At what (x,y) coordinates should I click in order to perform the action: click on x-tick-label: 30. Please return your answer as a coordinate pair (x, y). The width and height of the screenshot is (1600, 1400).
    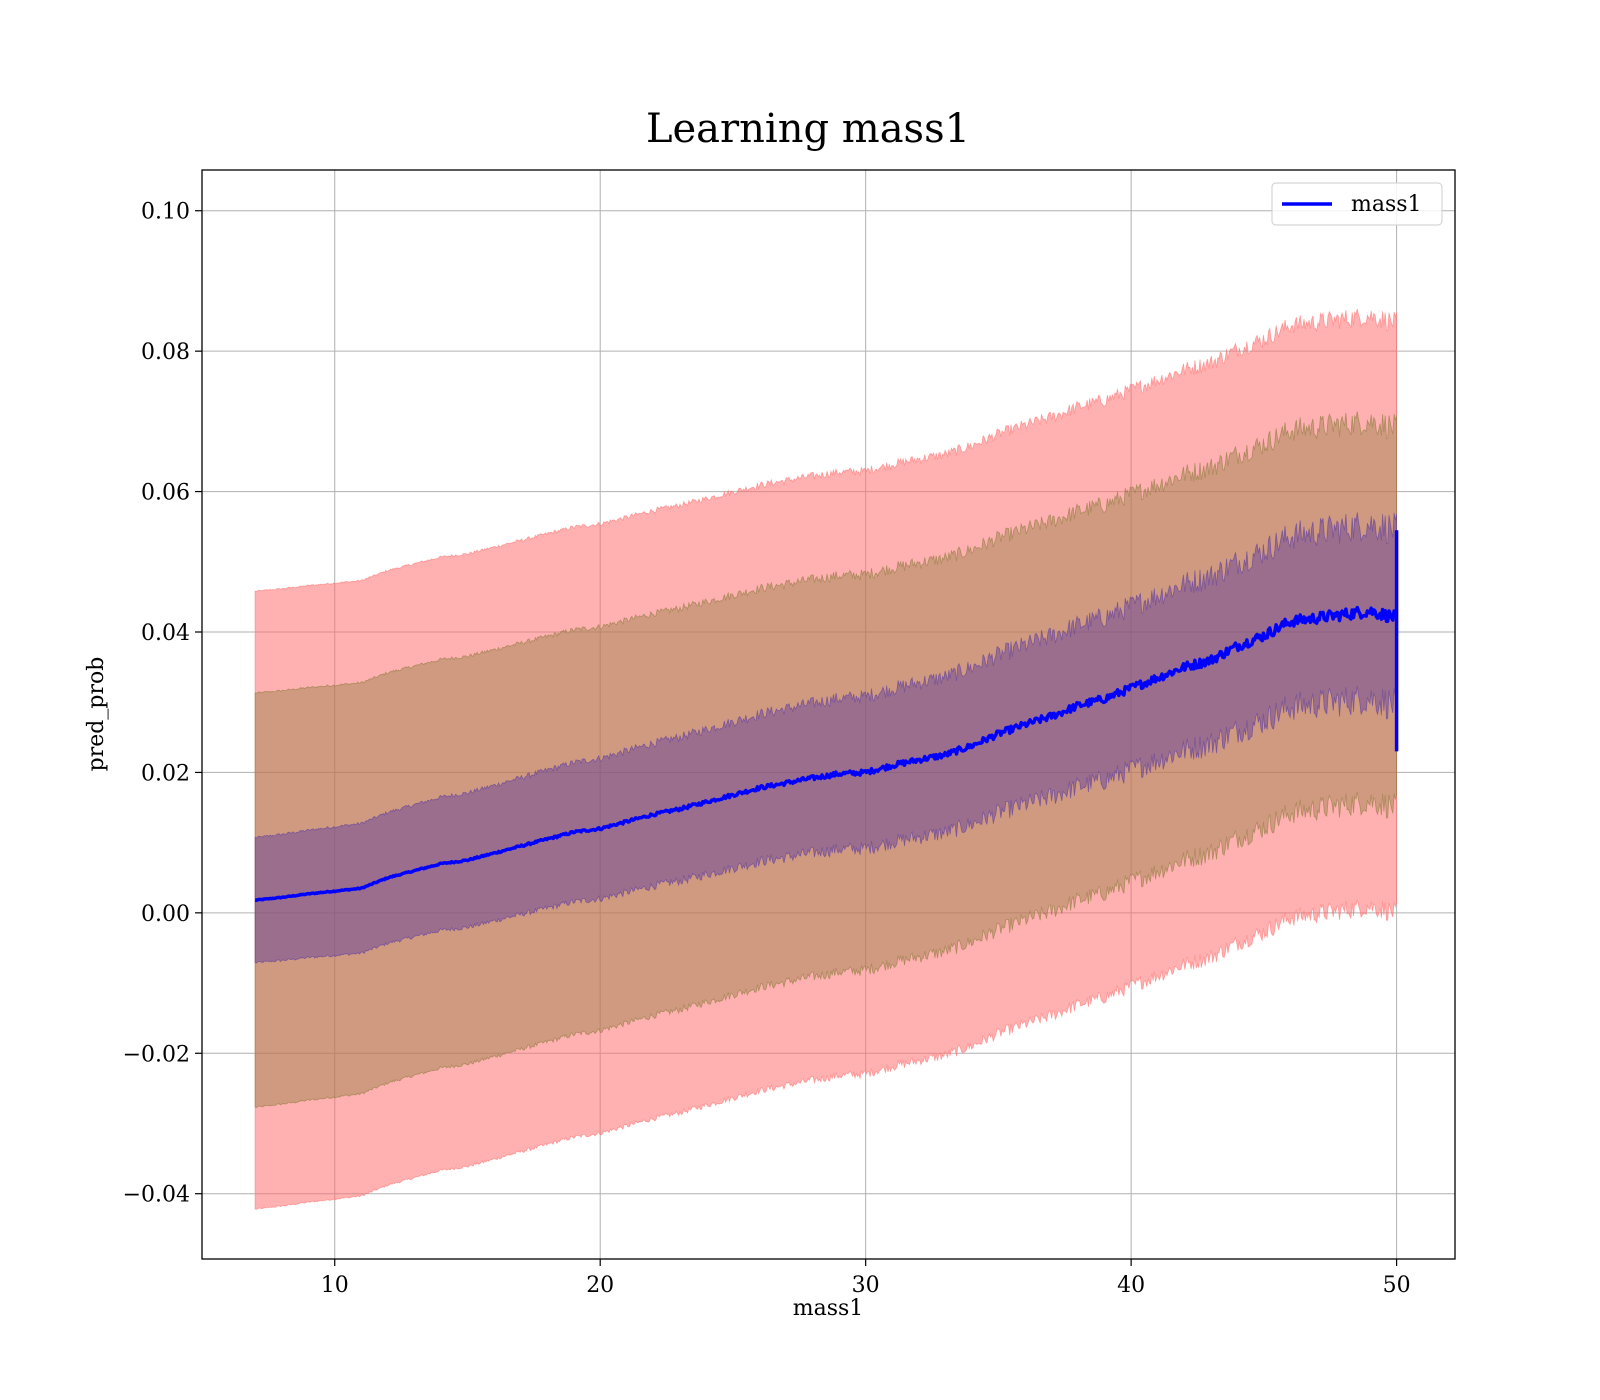
    Looking at the image, I should click on (866, 1285).